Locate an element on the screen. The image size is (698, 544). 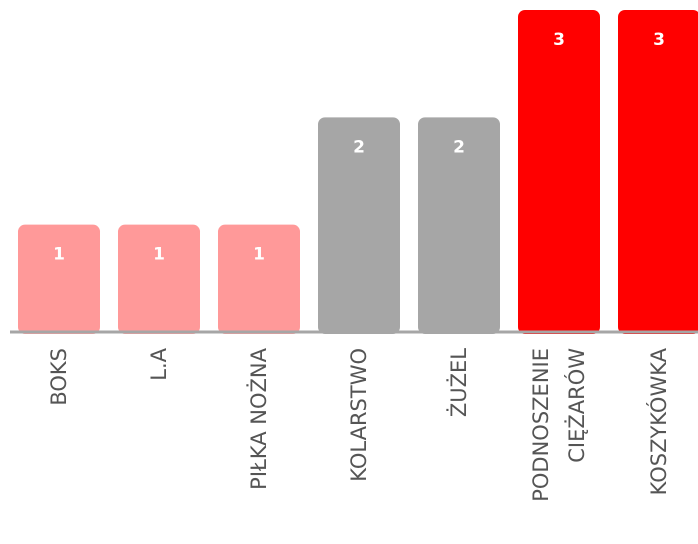
category-label: CIĘŻARÓW is located at coordinates (576, 405).